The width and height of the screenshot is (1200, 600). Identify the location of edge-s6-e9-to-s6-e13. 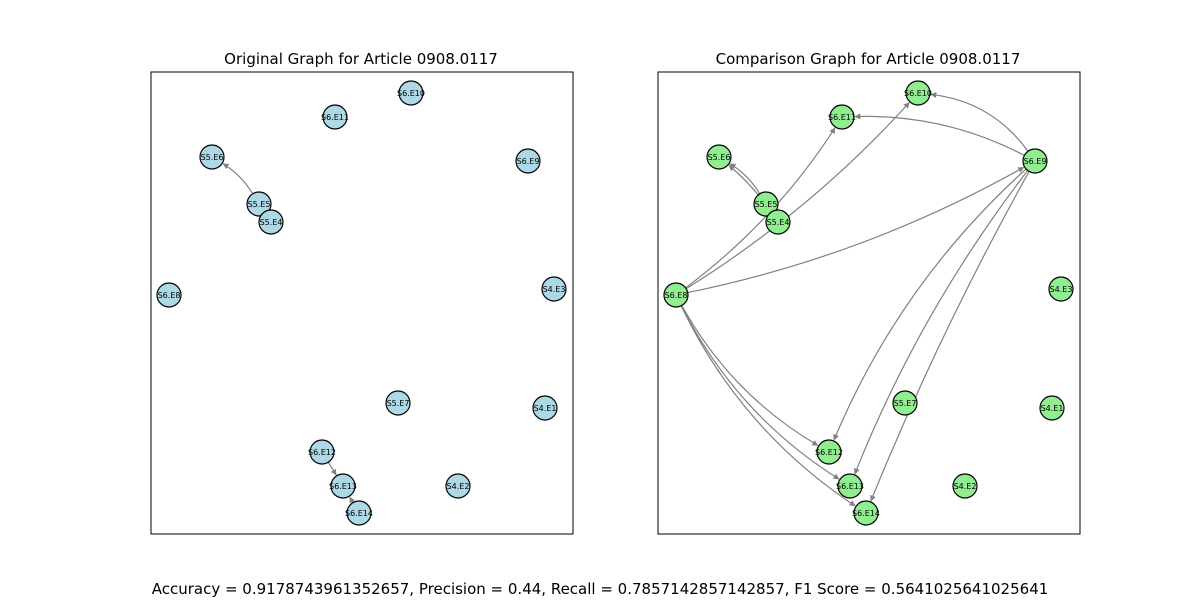
(941, 322).